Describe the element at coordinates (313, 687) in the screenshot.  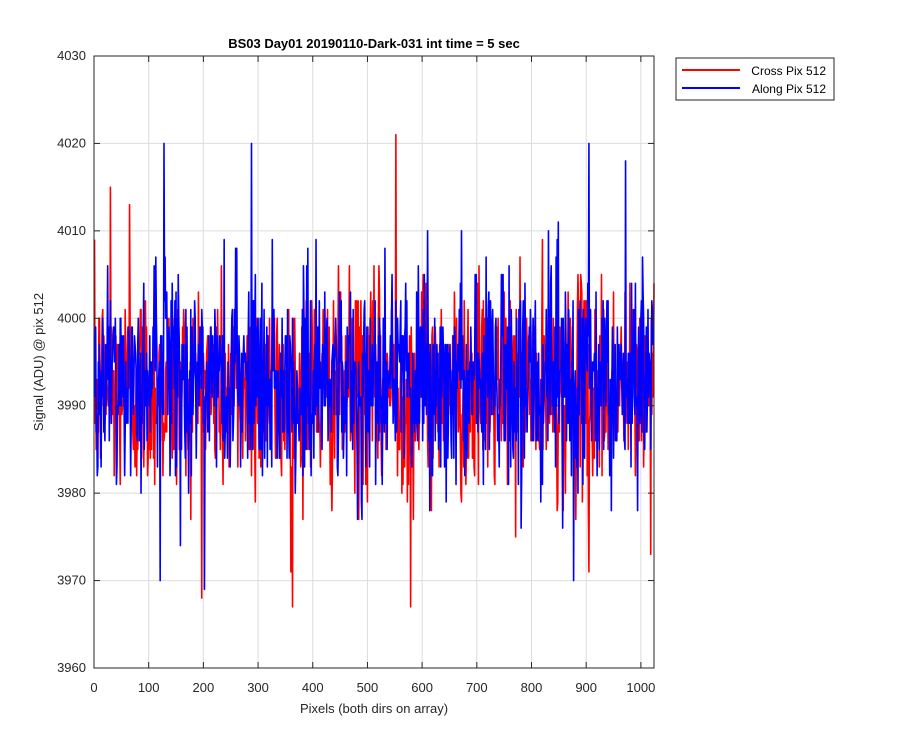
I see `x-tick-label: 400` at that location.